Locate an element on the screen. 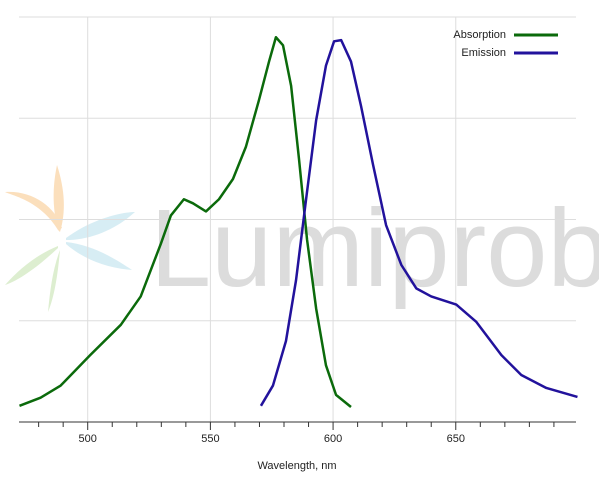 This screenshot has height=479, width=599. x-tick-label: 650 is located at coordinates (456, 439).